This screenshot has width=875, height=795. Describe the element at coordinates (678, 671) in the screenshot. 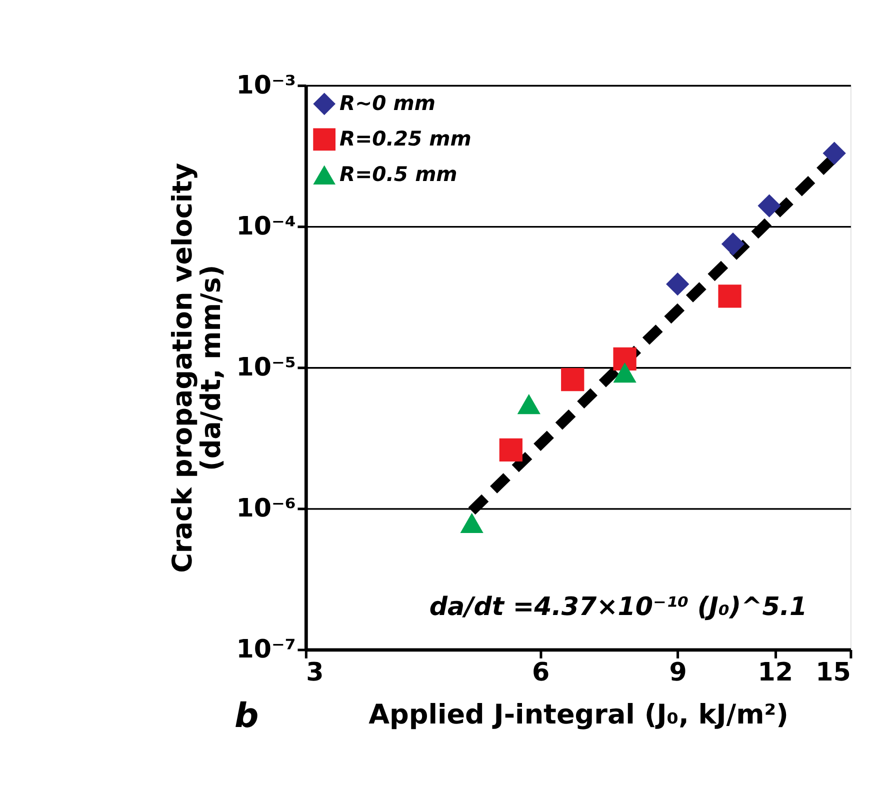

I see `x-tick-label: 9` at that location.